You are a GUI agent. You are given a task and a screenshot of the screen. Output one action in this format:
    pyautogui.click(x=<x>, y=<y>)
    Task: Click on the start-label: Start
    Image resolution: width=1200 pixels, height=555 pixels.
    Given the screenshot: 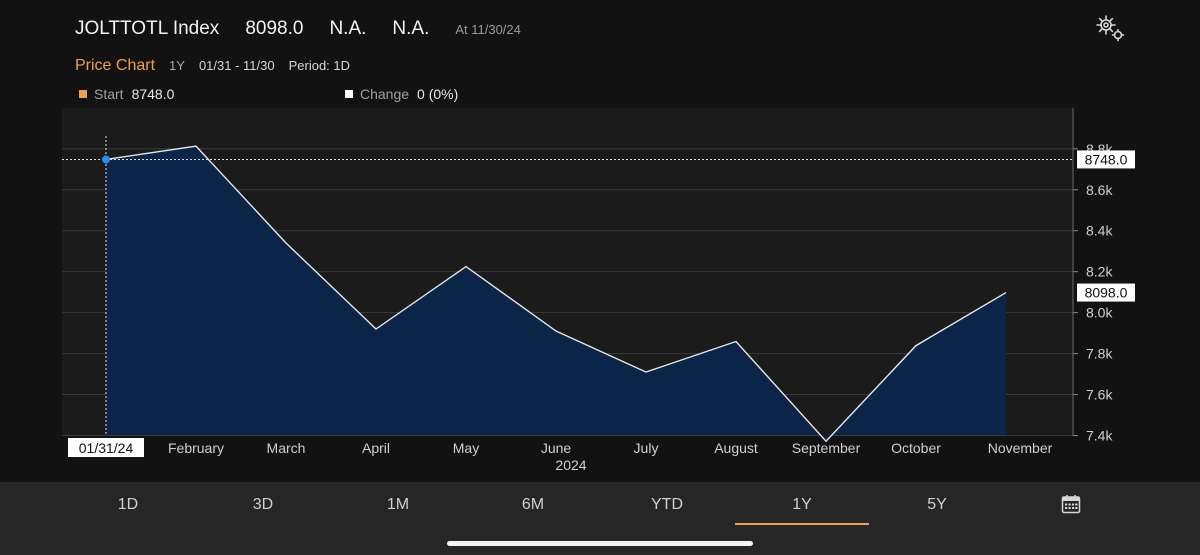 What is the action you would take?
    pyautogui.click(x=109, y=94)
    